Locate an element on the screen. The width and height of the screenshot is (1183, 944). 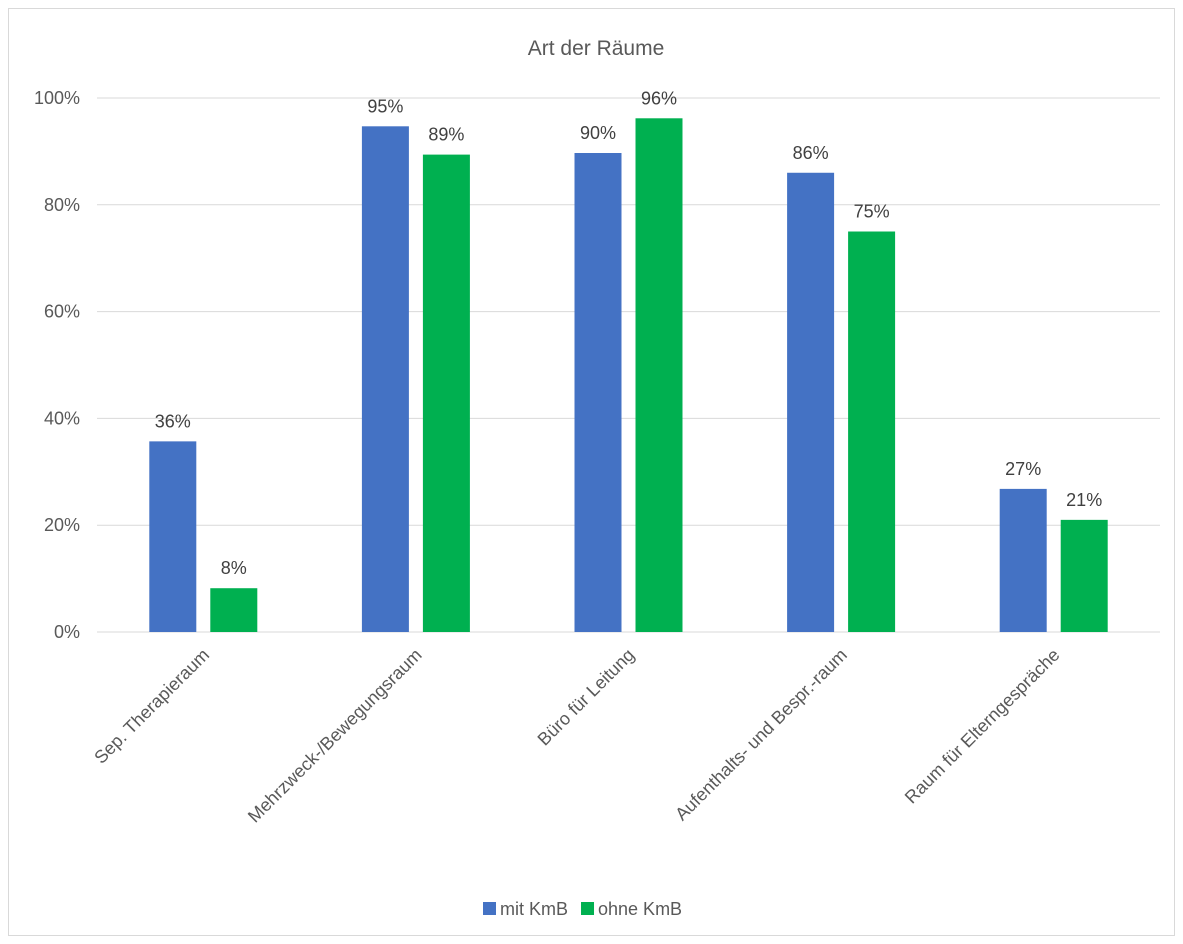
y-tick-label: 80% is located at coordinates (62, 205).